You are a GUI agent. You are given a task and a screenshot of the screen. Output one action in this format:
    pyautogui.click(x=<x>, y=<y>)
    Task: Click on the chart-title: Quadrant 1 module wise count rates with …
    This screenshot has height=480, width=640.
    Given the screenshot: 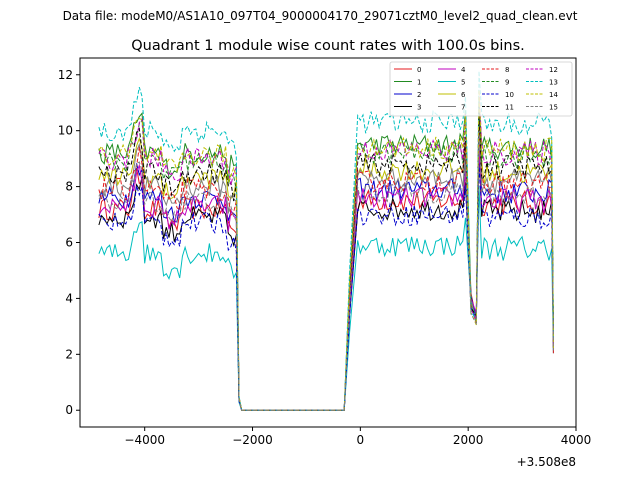 What is the action you would take?
    pyautogui.click(x=328, y=46)
    